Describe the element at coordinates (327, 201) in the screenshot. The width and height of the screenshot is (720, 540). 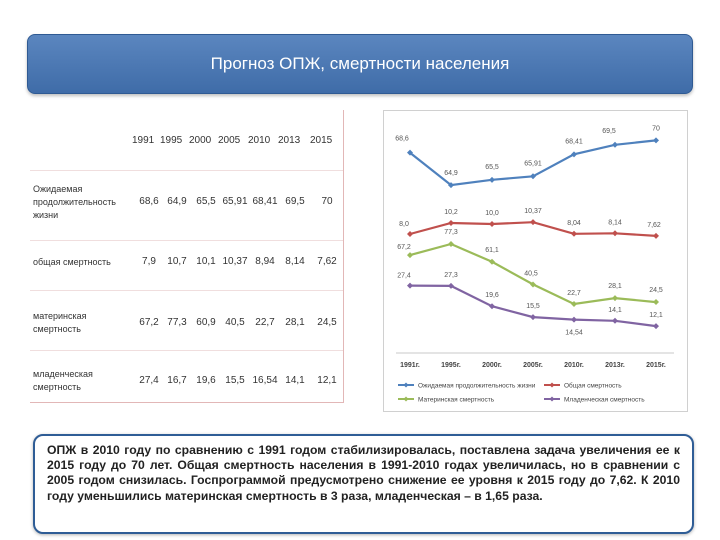
I see `table-cell: 70` at that location.